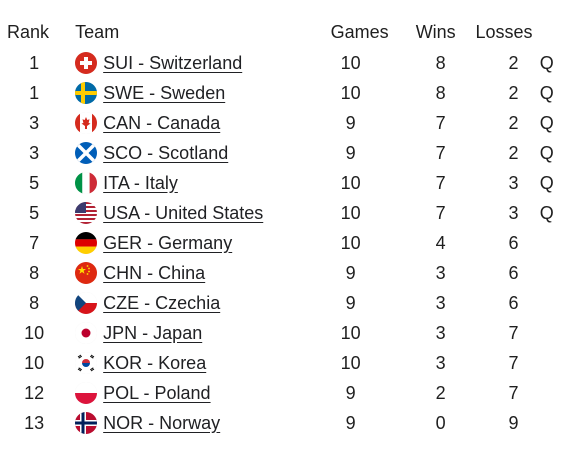  Describe the element at coordinates (34, 62) in the screenshot. I see `rank-cell: 1` at that location.